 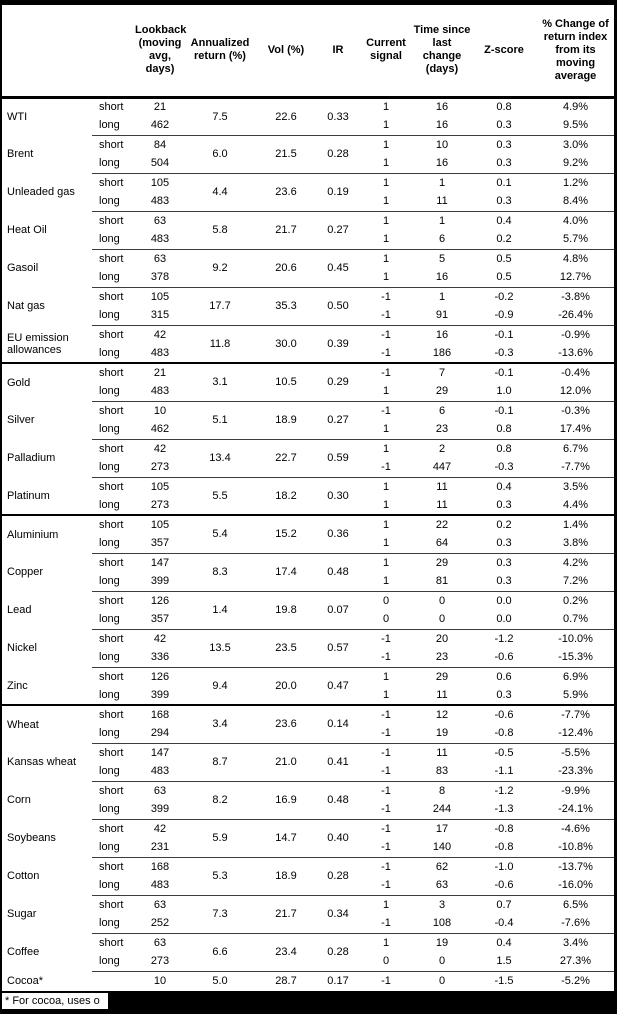 I want to click on z-score-value: -0.4, so click(x=504, y=923).